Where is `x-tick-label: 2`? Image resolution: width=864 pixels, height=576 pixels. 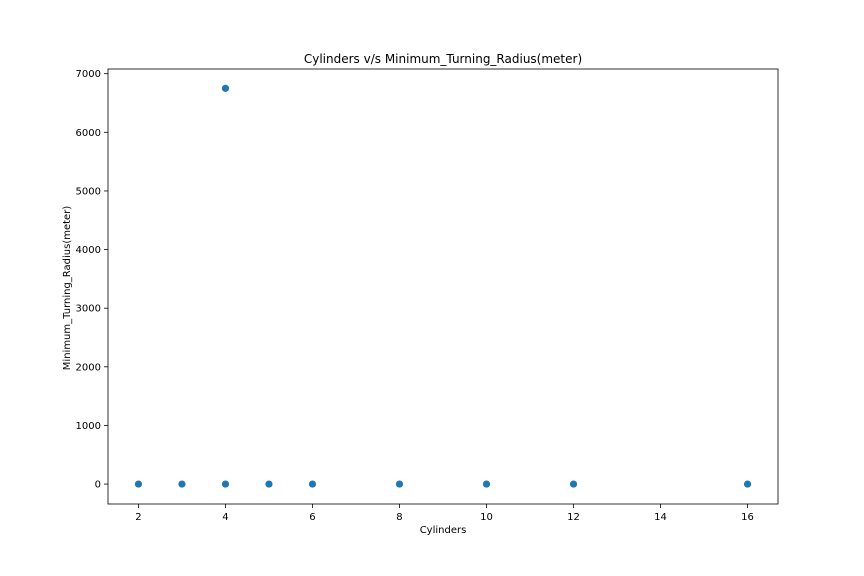 x-tick-label: 2 is located at coordinates (138, 517).